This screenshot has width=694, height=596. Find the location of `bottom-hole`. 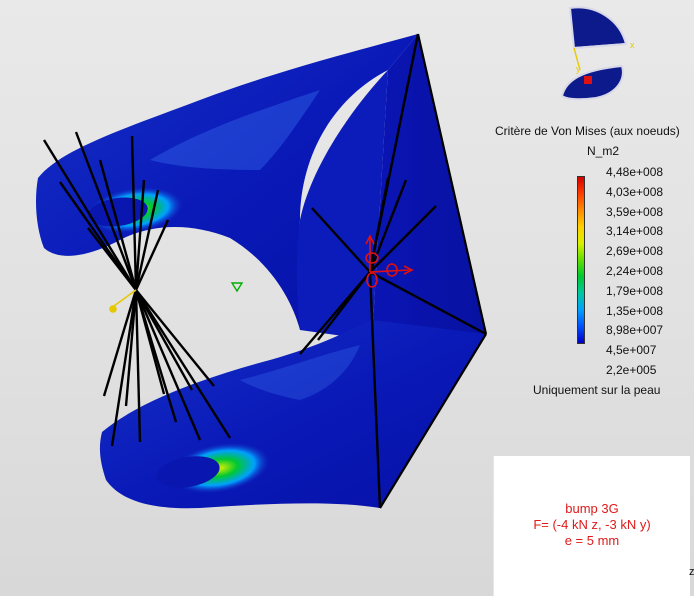

bottom-hole is located at coordinates (188, 472).